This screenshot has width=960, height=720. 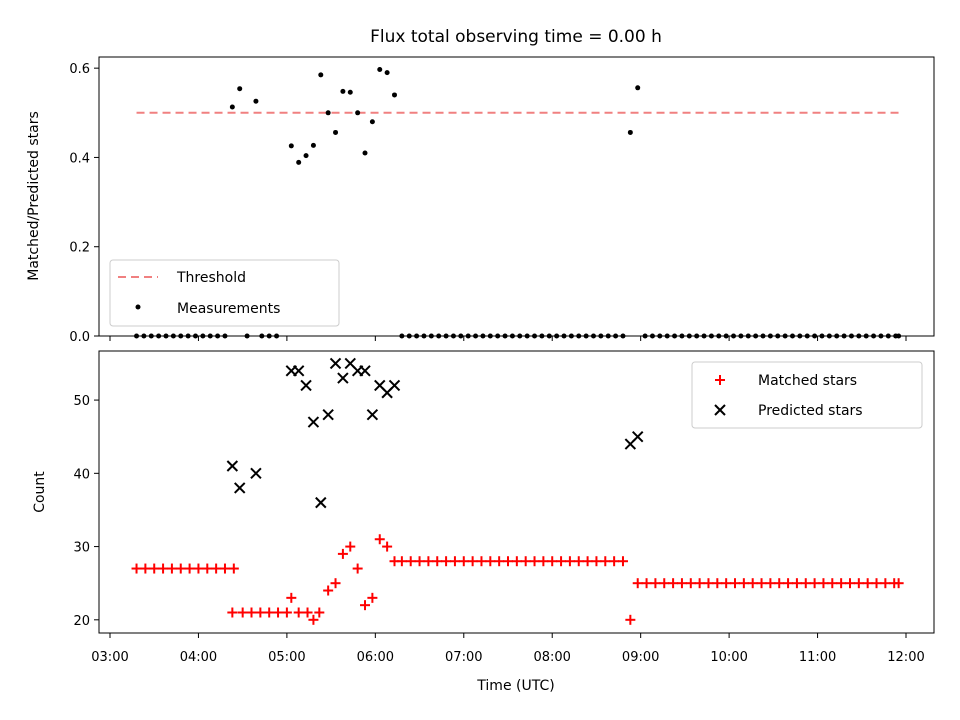 I want to click on predicted-stars-points, so click(x=435, y=433).